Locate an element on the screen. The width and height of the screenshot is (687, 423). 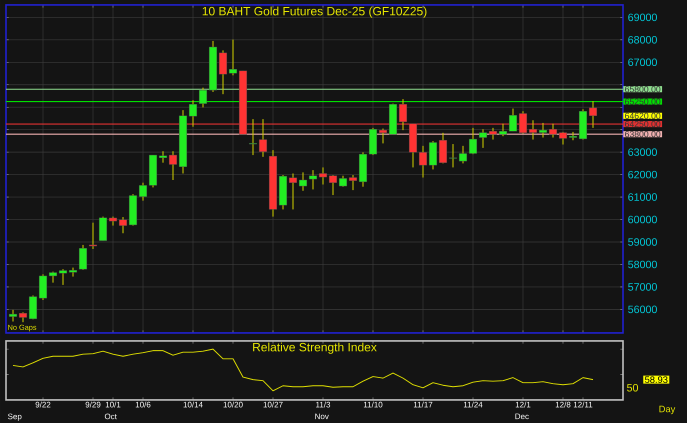
text: 50 is located at coordinates (632, 388).